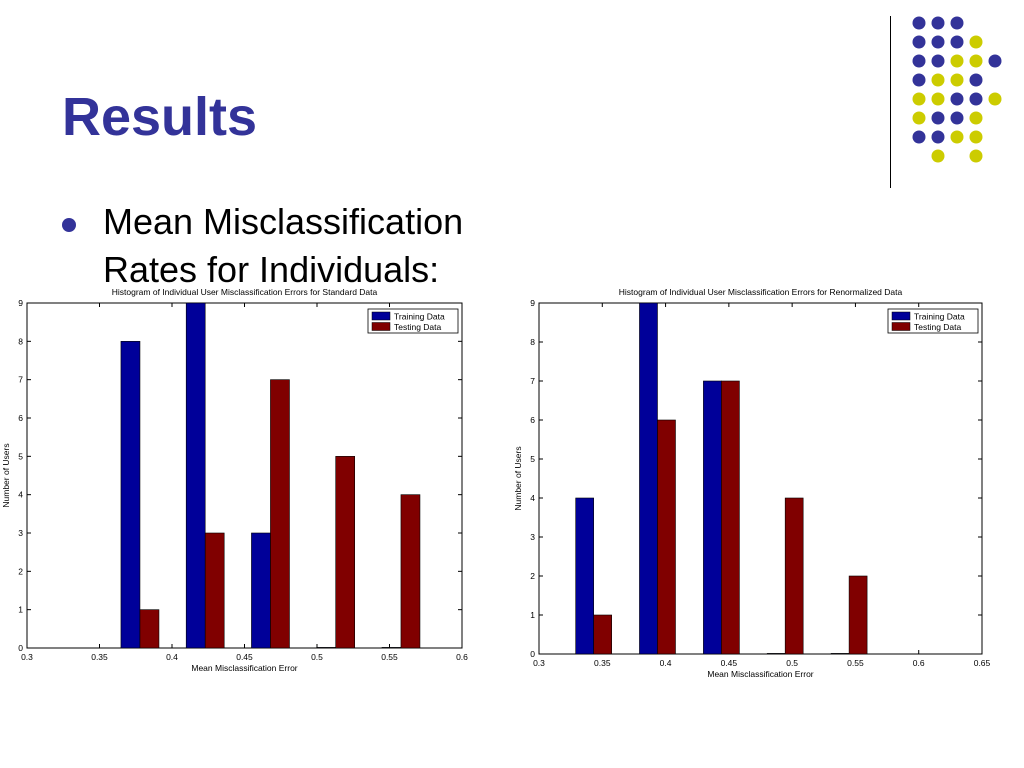 The height and width of the screenshot is (768, 1024). What do you see at coordinates (317, 657) in the screenshot?
I see `x-tick-label: 0.5` at bounding box center [317, 657].